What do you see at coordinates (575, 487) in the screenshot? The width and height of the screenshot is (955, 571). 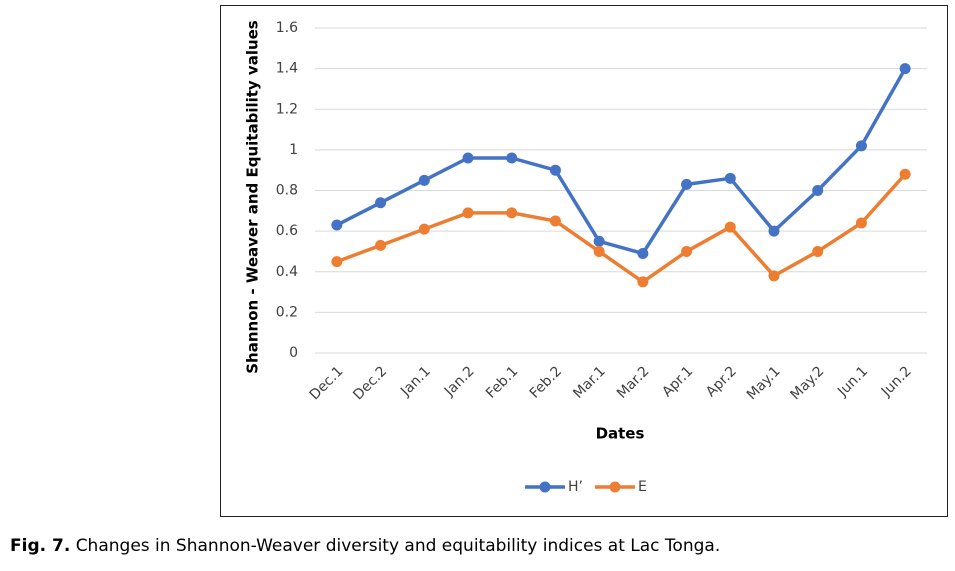 I see `legend-label: H’` at bounding box center [575, 487].